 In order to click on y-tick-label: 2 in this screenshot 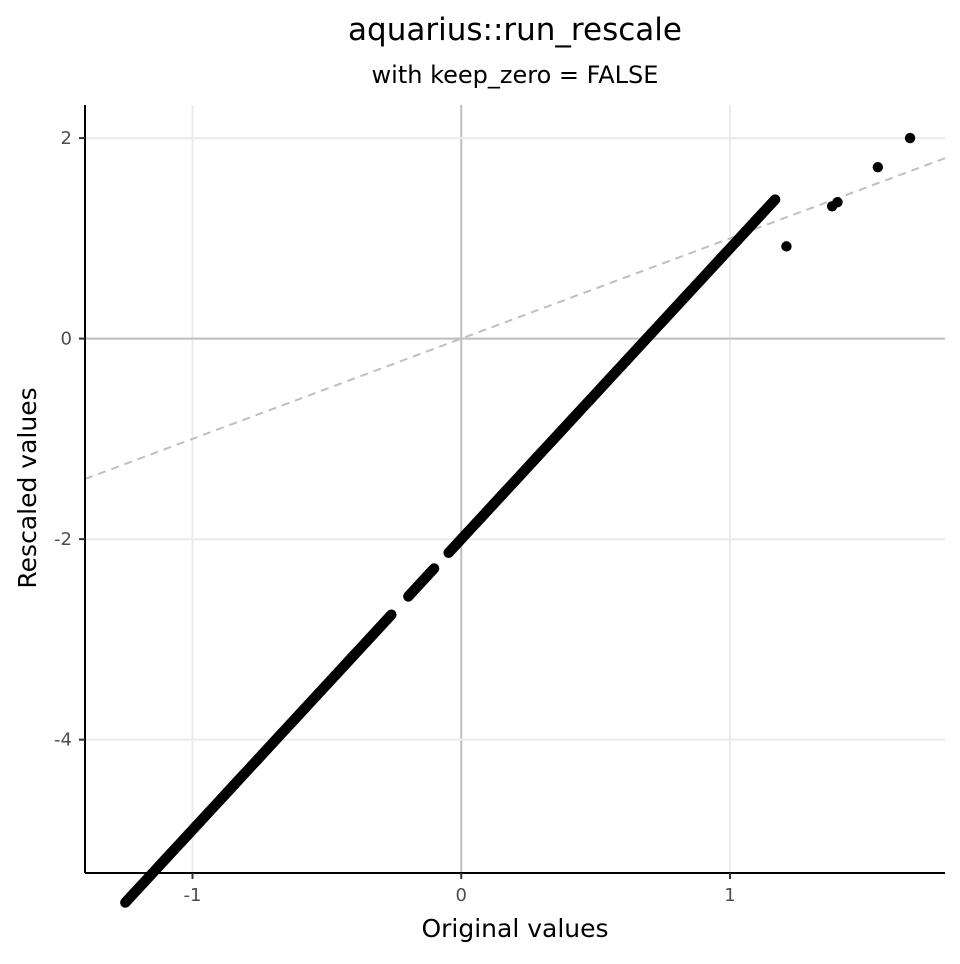, I will do `click(66, 138)`.